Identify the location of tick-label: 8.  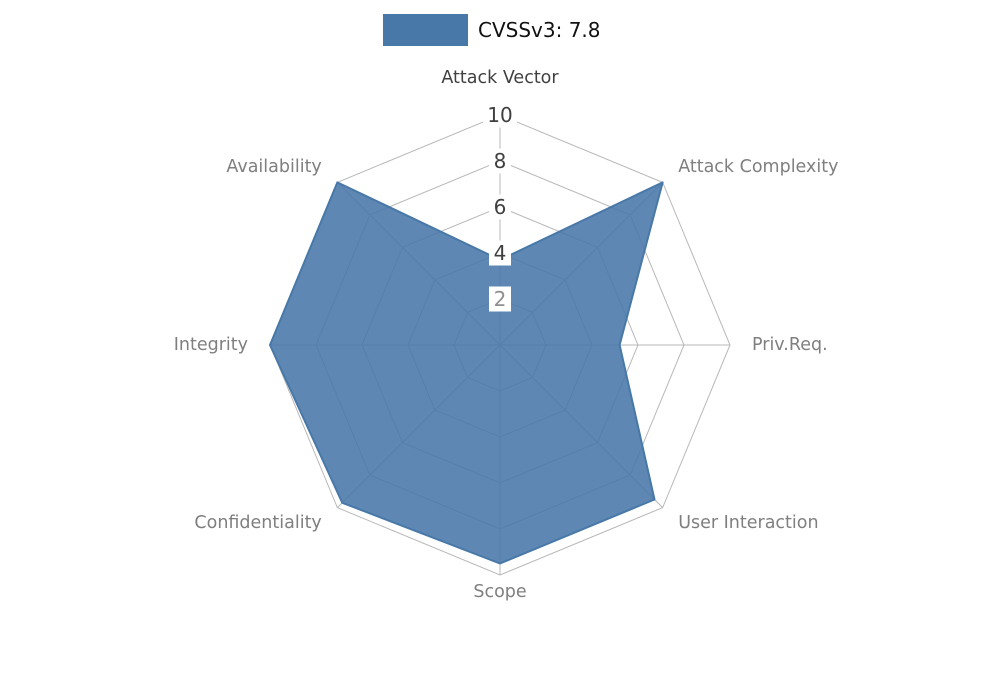
(500, 161).